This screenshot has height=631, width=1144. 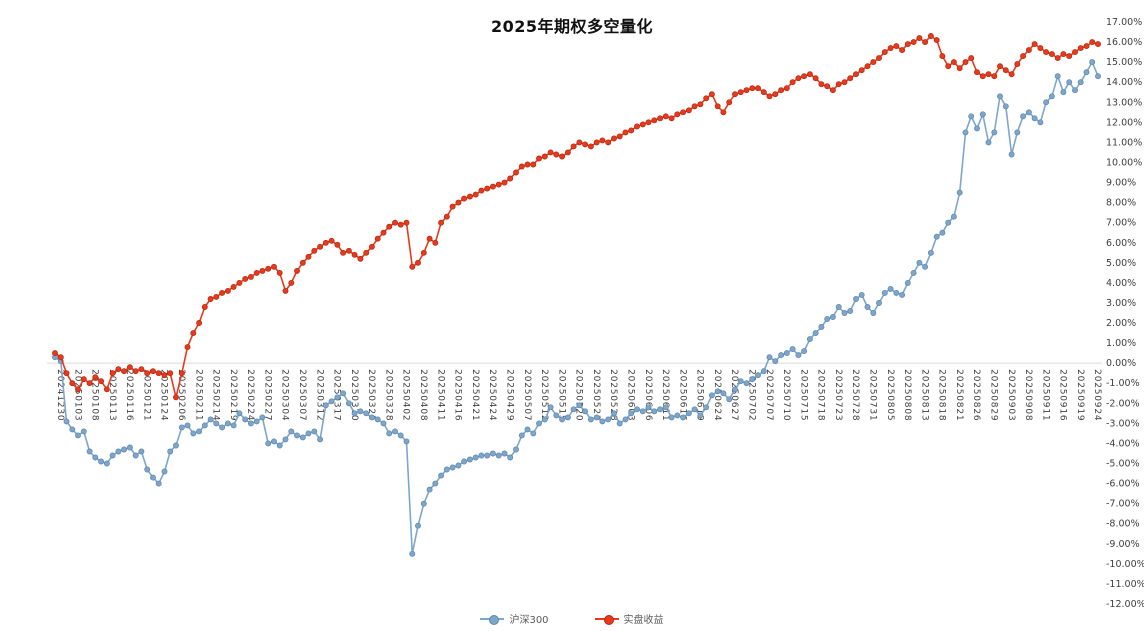 What do you see at coordinates (1124, 142) in the screenshot?
I see `y-axis-label: 11.00%` at bounding box center [1124, 142].